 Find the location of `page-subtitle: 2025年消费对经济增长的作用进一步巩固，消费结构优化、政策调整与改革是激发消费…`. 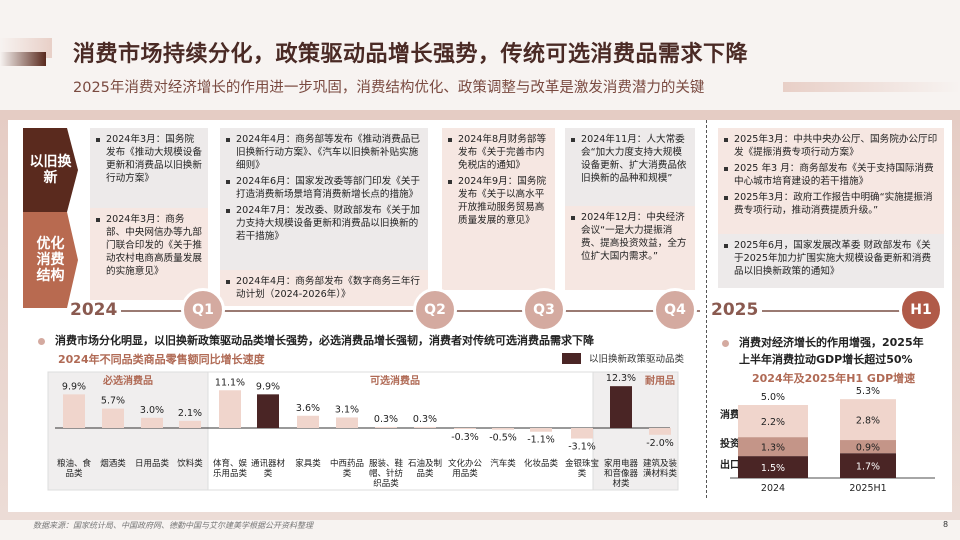

page-subtitle: 2025年消费对经济增长的作用进一步巩固，消费结构优化、政策调整与改革是激发消费… is located at coordinates (389, 88).